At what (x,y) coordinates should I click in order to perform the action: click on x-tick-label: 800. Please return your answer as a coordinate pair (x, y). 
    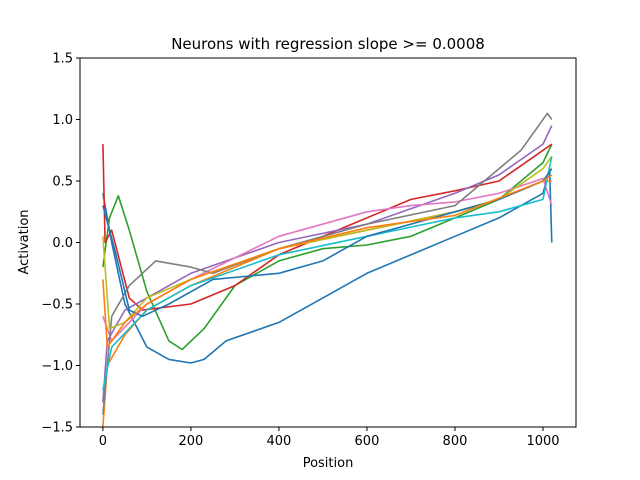
    Looking at the image, I should click on (455, 441).